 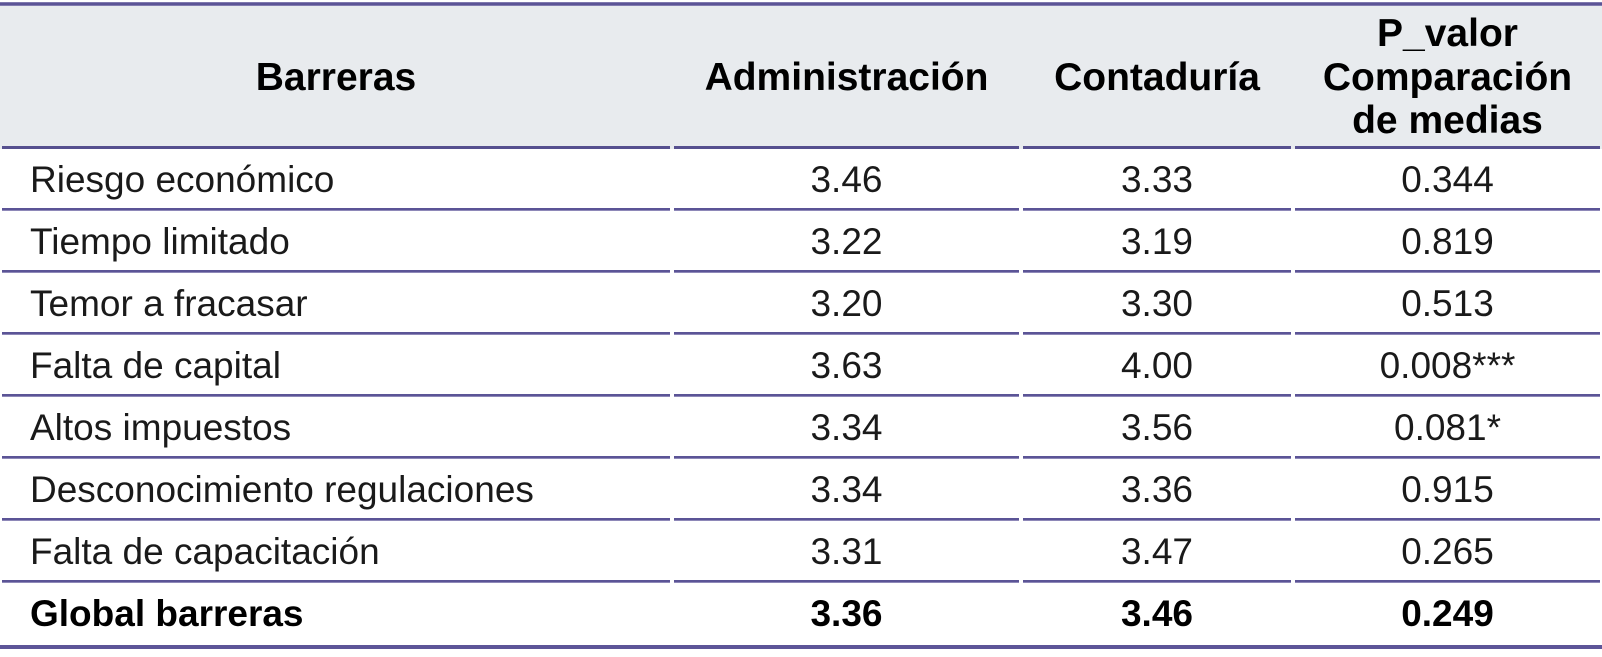 I want to click on column-header-label: Administración, so click(x=846, y=77).